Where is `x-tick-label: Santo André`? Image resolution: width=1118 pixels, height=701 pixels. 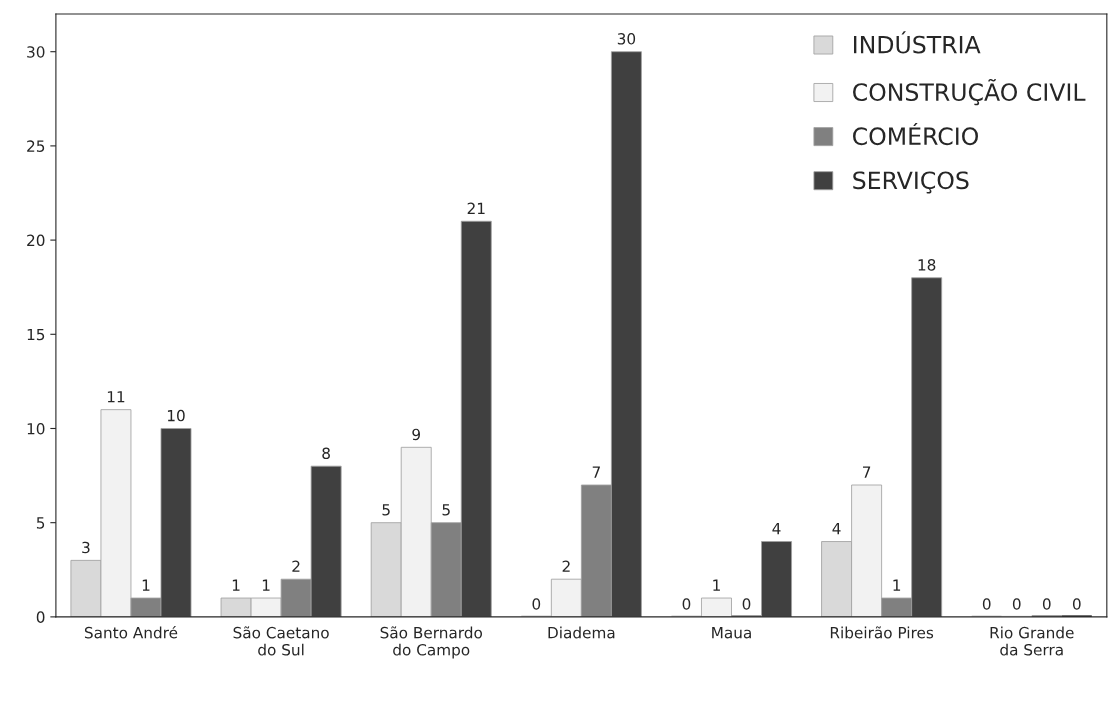 x-tick-label: Santo André is located at coordinates (131, 632).